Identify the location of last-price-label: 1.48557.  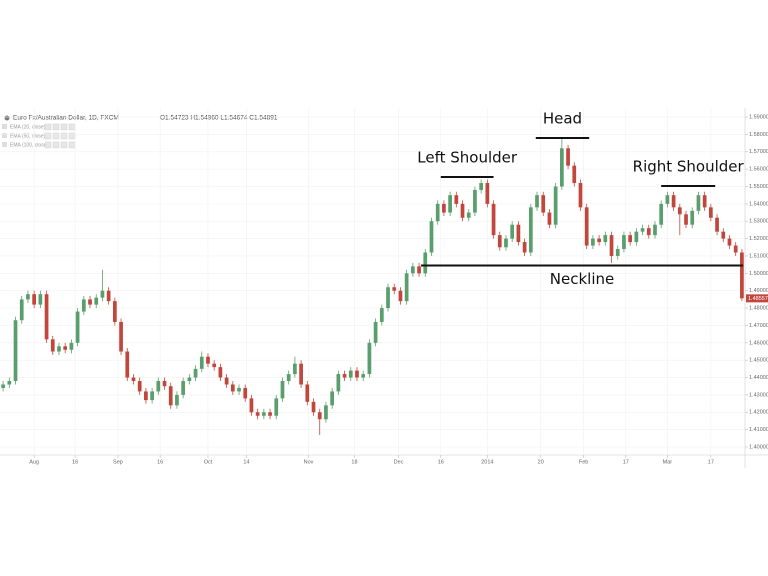
(758, 299).